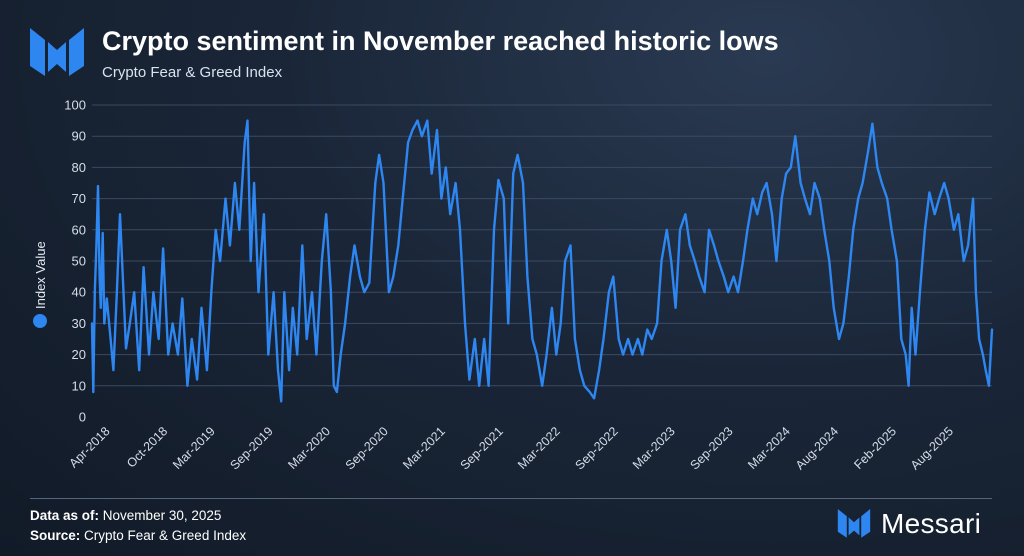  Describe the element at coordinates (482, 448) in the screenshot. I see `x-tick-label: Sep-2021` at that location.